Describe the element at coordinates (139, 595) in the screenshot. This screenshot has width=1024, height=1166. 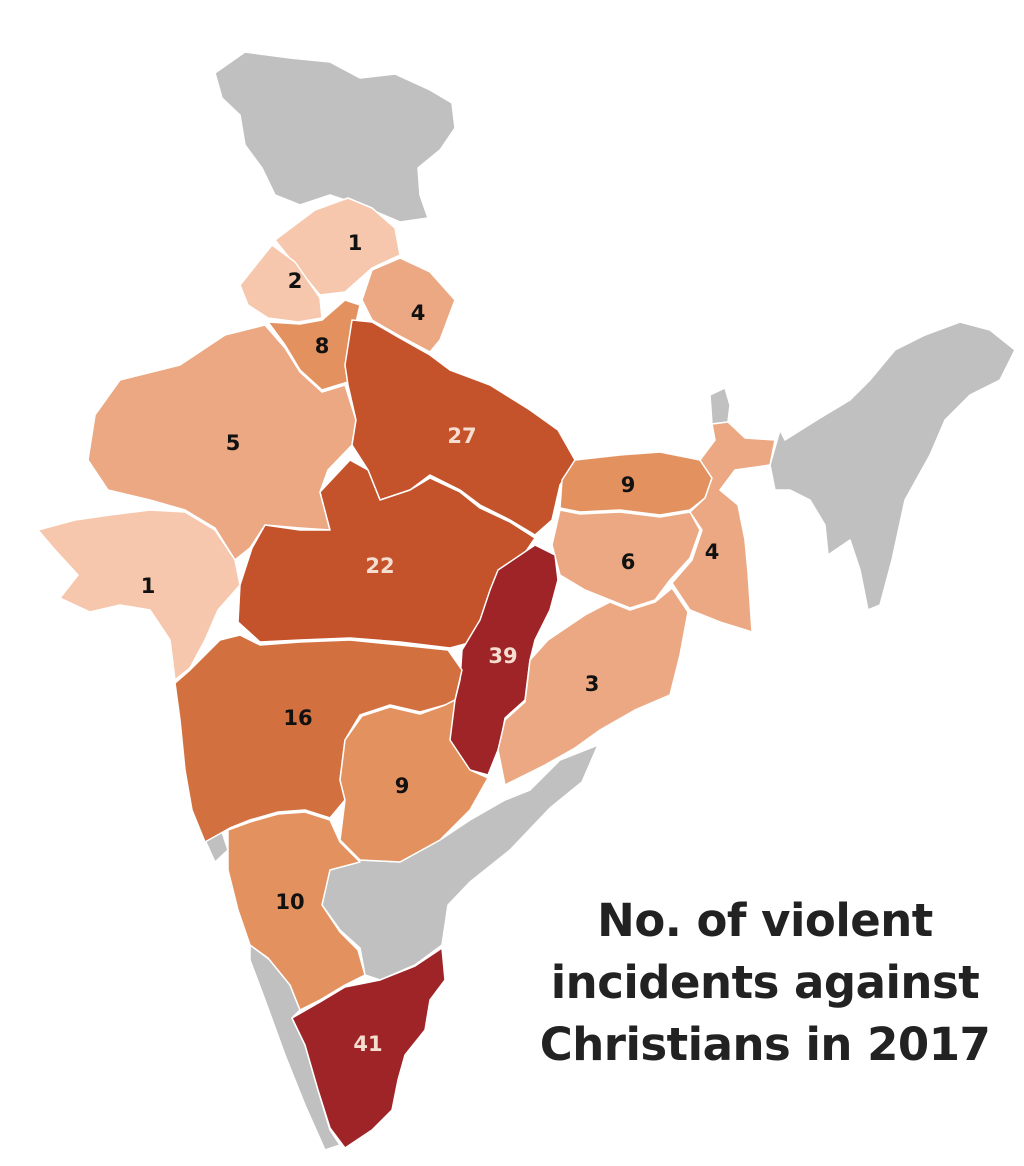
I see `region-gujarat` at that location.